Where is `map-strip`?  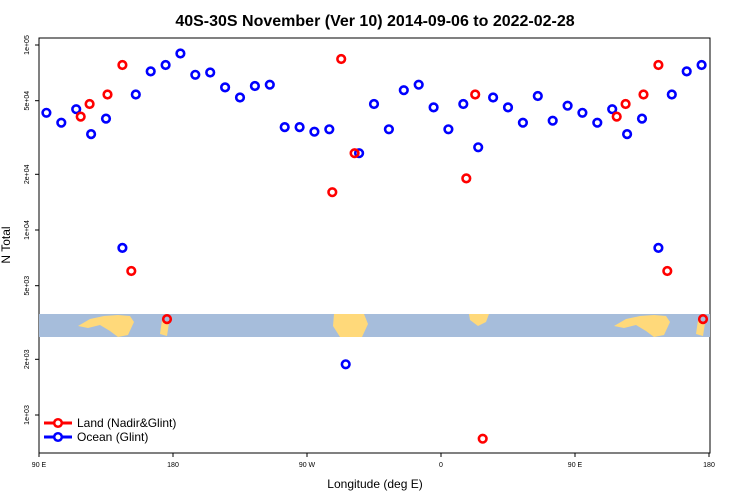
map-strip is located at coordinates (374, 325).